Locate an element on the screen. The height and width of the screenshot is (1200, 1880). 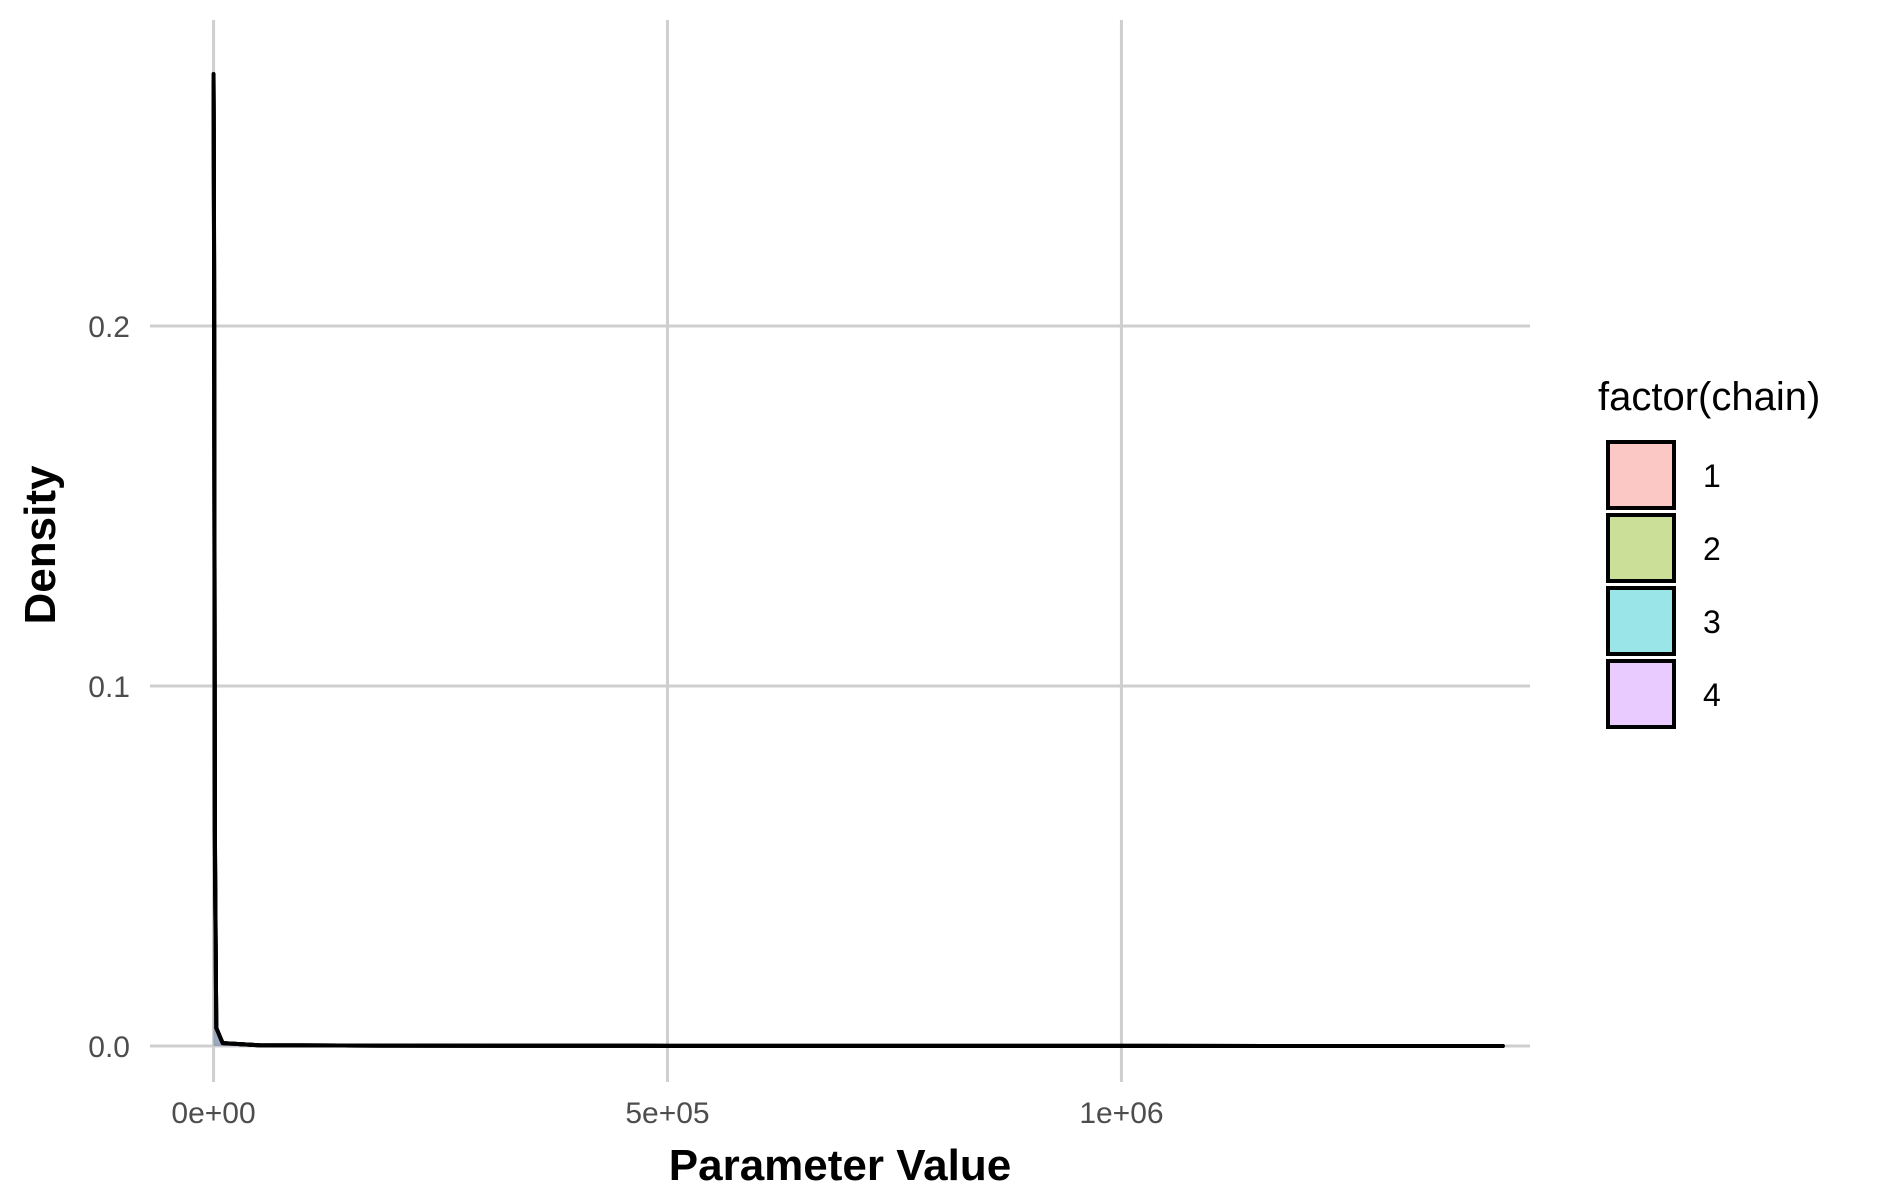
x-axis-title: Parameter Value is located at coordinates (840, 1165).